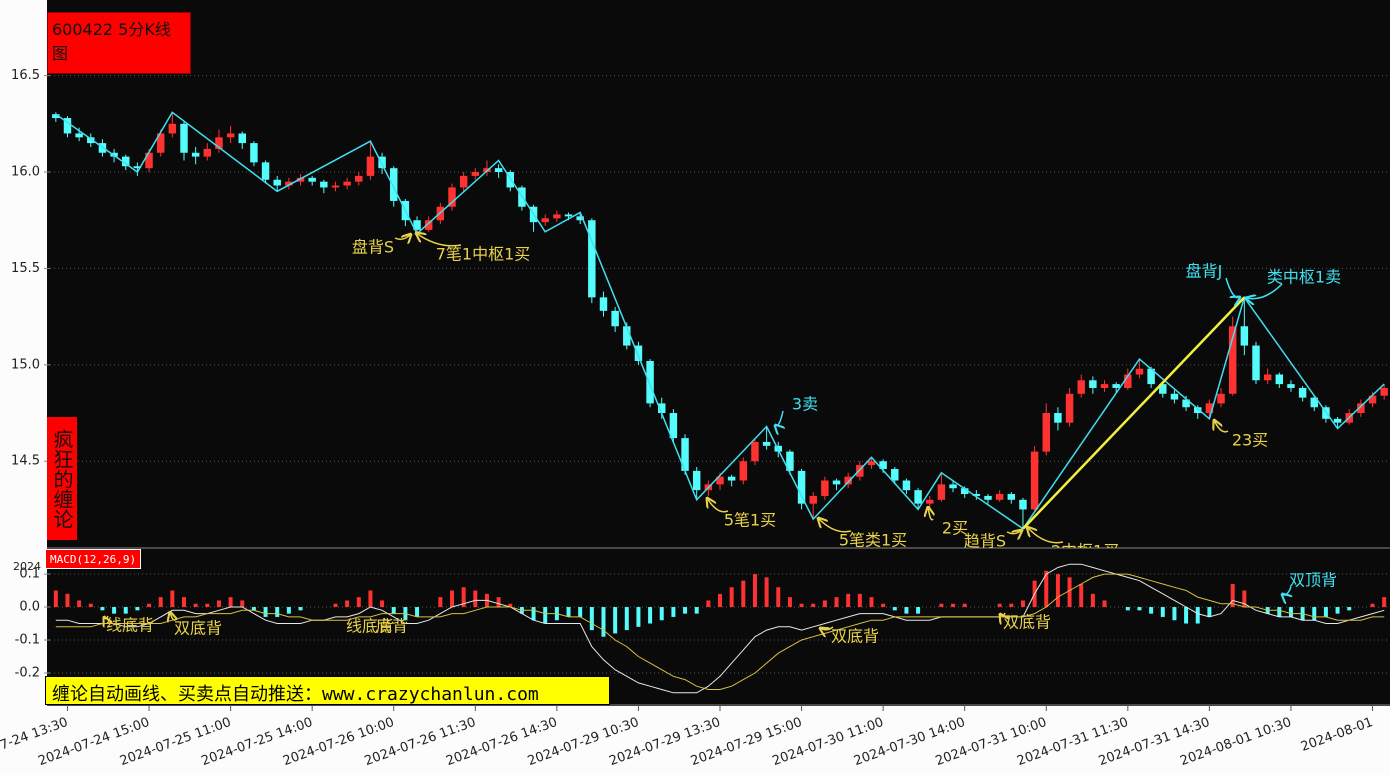 The height and width of the screenshot is (775, 1390). What do you see at coordinates (29, 574) in the screenshot?
I see `y-tick-label: 0.1` at bounding box center [29, 574].